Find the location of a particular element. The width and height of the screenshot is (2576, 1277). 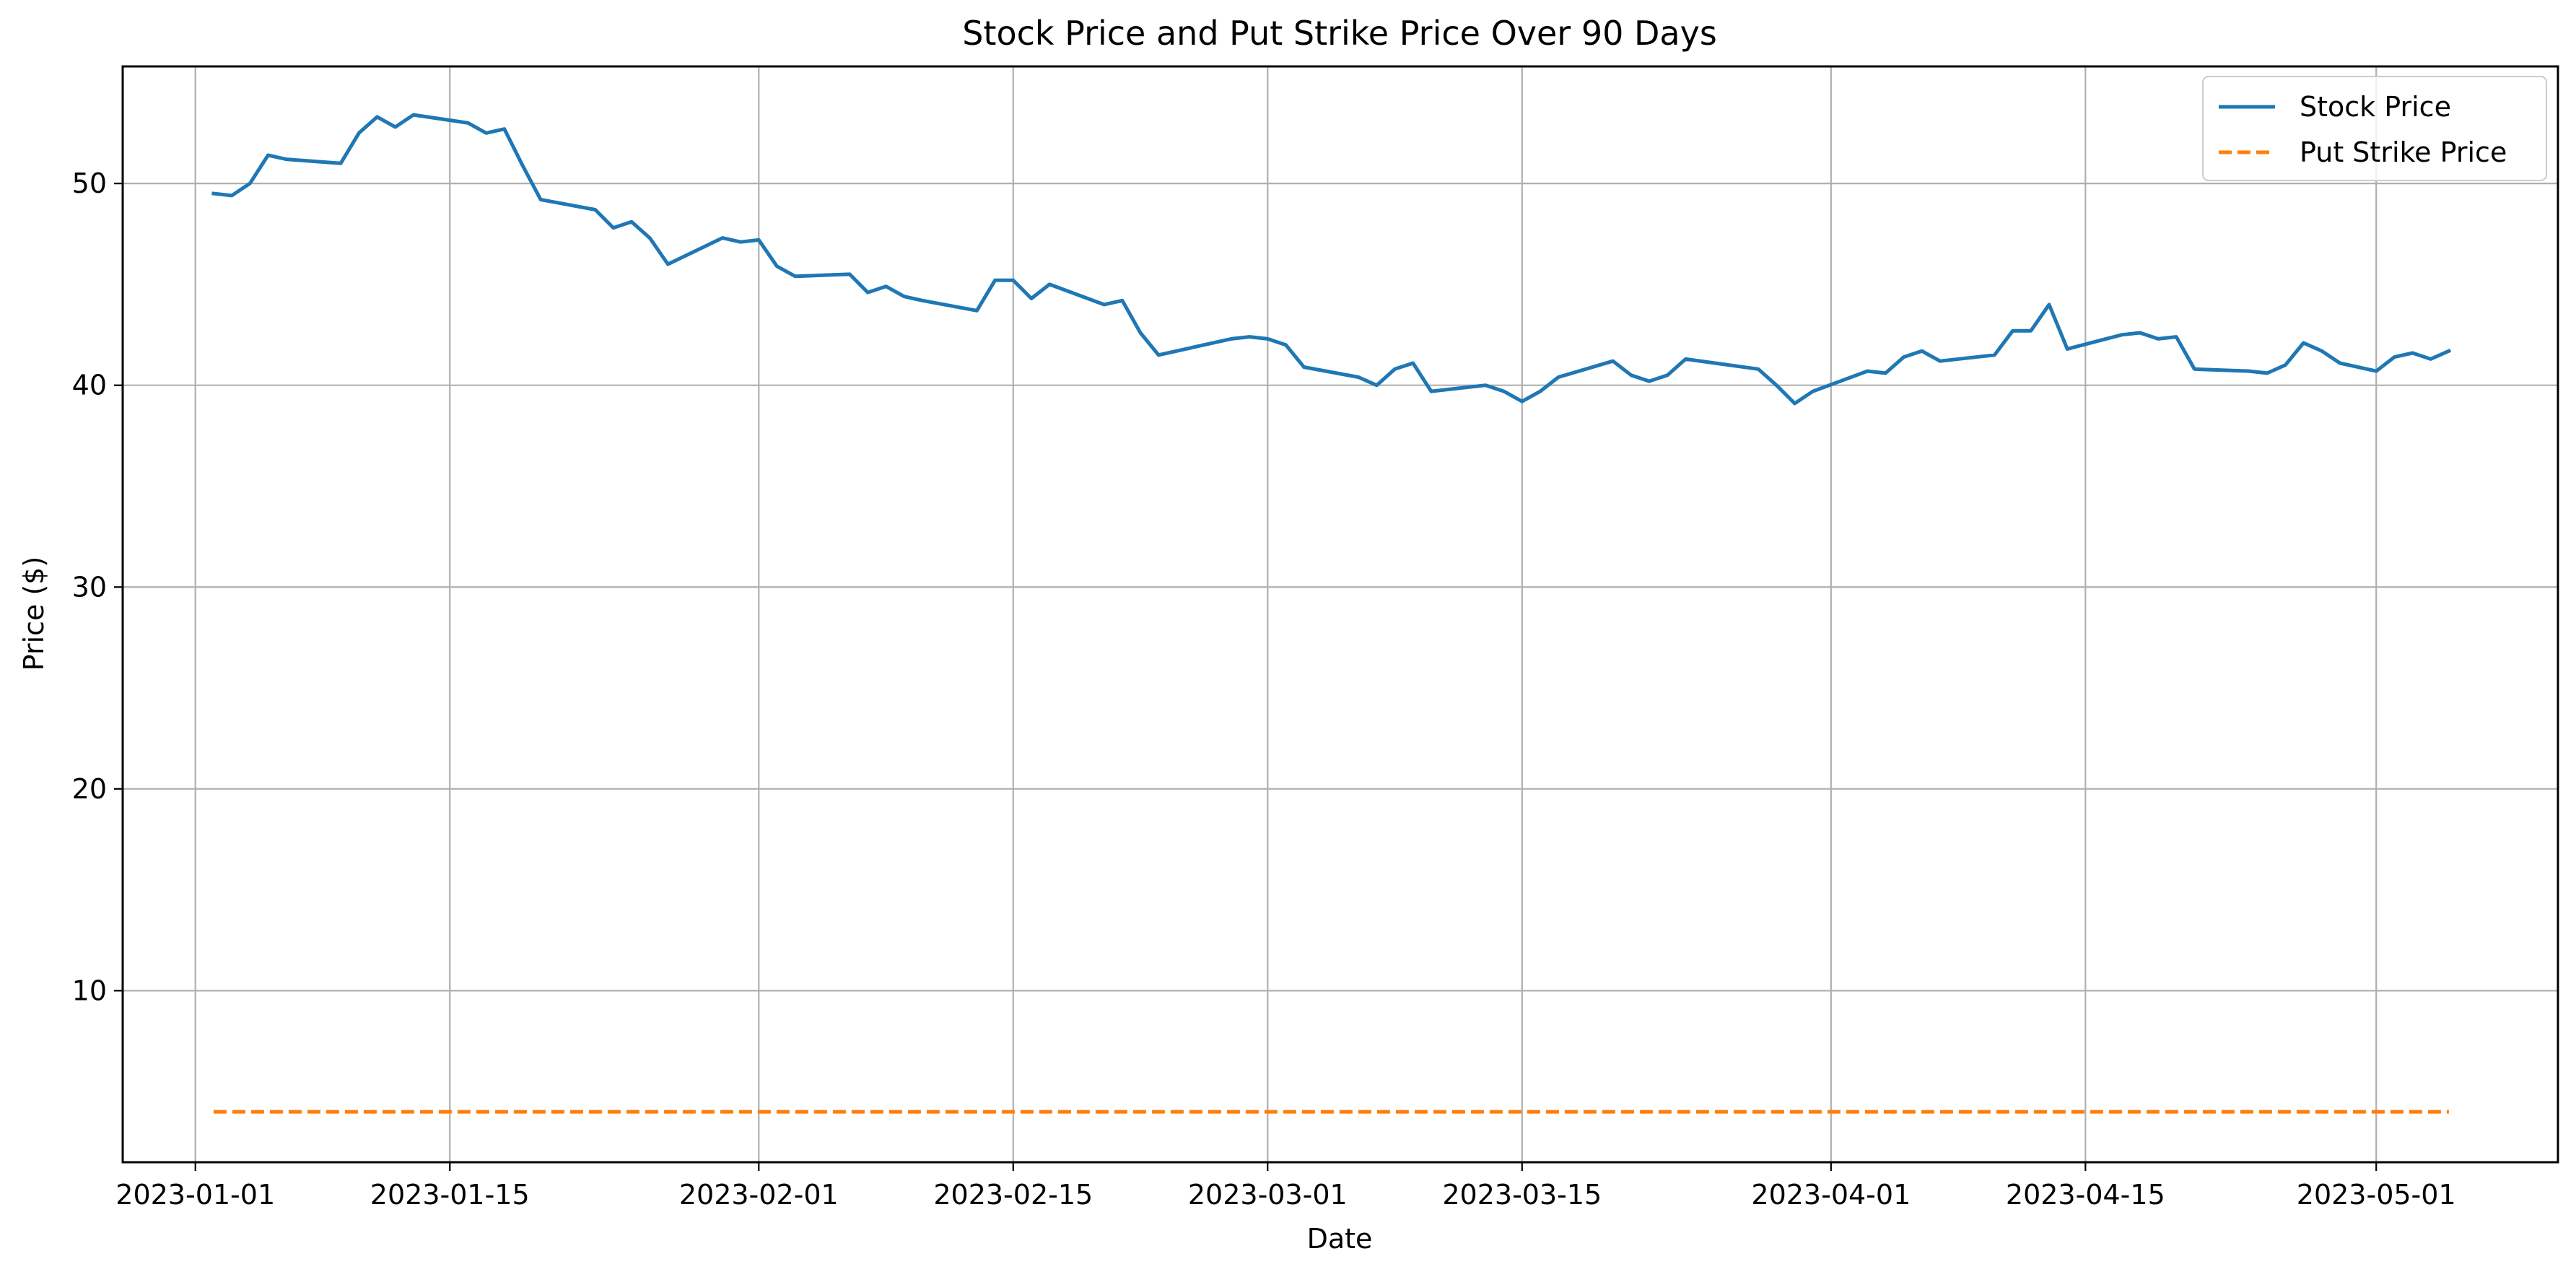

legend-box is located at coordinates (2374, 128).